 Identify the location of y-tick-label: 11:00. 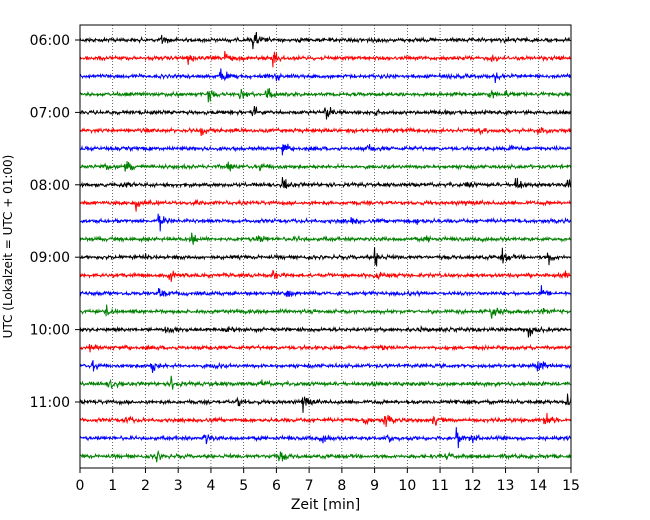
(50, 403).